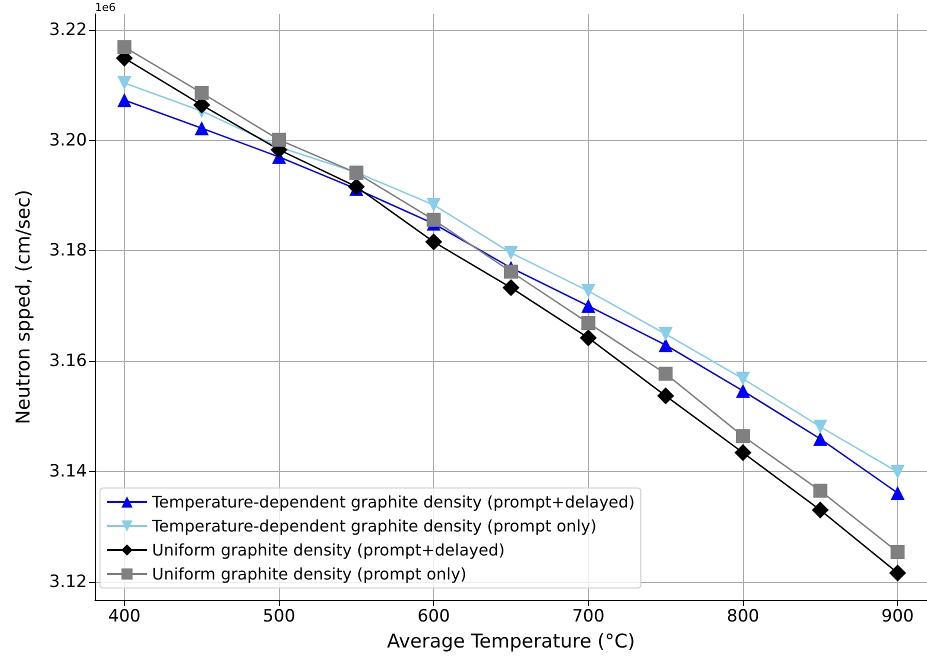  I want to click on y-tick-label: 3.14, so click(68, 471).